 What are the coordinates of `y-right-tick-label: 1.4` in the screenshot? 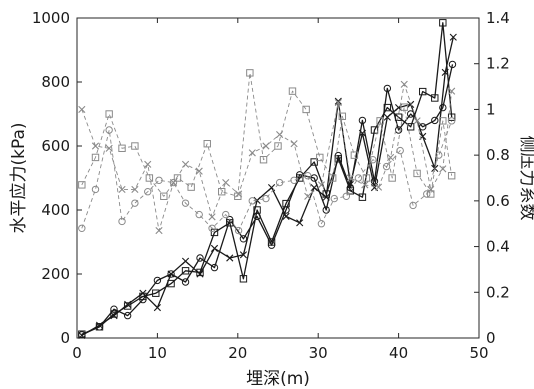 It's located at (498, 18).